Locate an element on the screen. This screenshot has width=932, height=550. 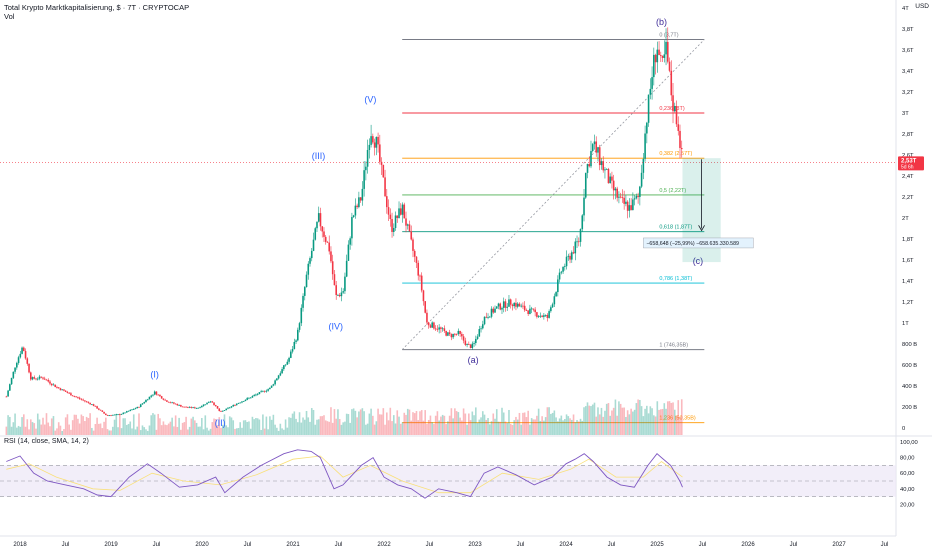
measure-label-box is located at coordinates (698, 243).